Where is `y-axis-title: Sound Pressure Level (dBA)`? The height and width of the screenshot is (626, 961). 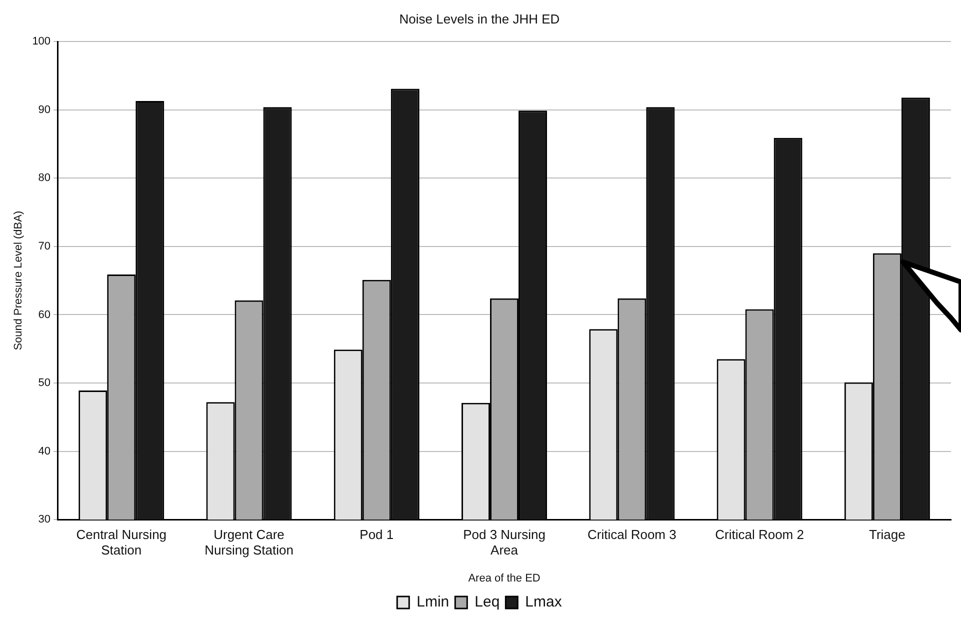 y-axis-title: Sound Pressure Level (dBA) is located at coordinates (18, 280).